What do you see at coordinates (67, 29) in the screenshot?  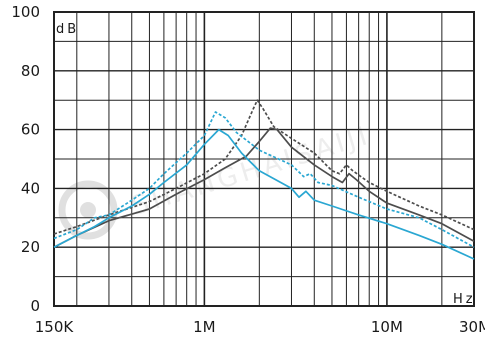 I see `y-axis-unit-label: dB` at bounding box center [67, 29].